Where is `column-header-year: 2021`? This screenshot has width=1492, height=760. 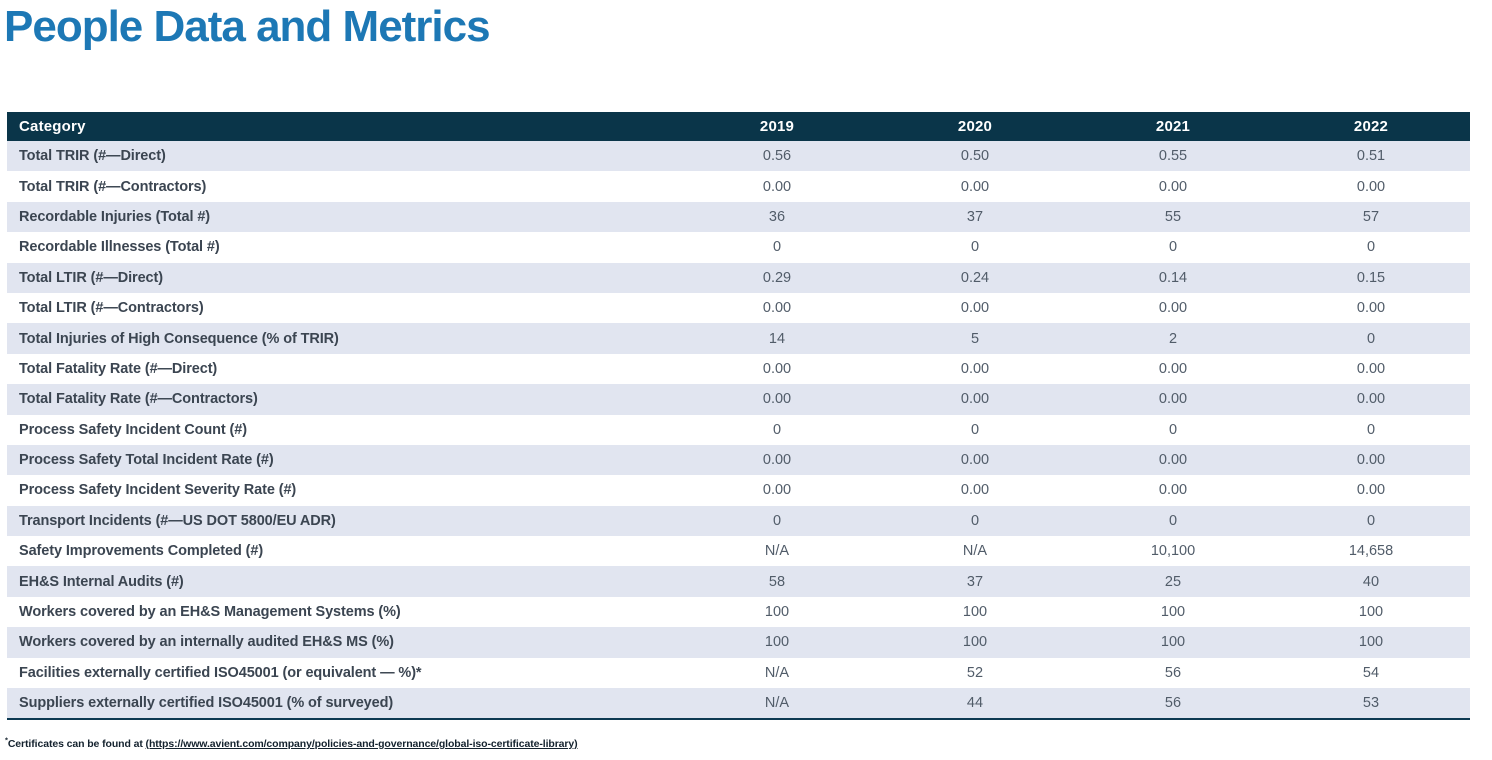 column-header-year: 2021 is located at coordinates (1173, 126).